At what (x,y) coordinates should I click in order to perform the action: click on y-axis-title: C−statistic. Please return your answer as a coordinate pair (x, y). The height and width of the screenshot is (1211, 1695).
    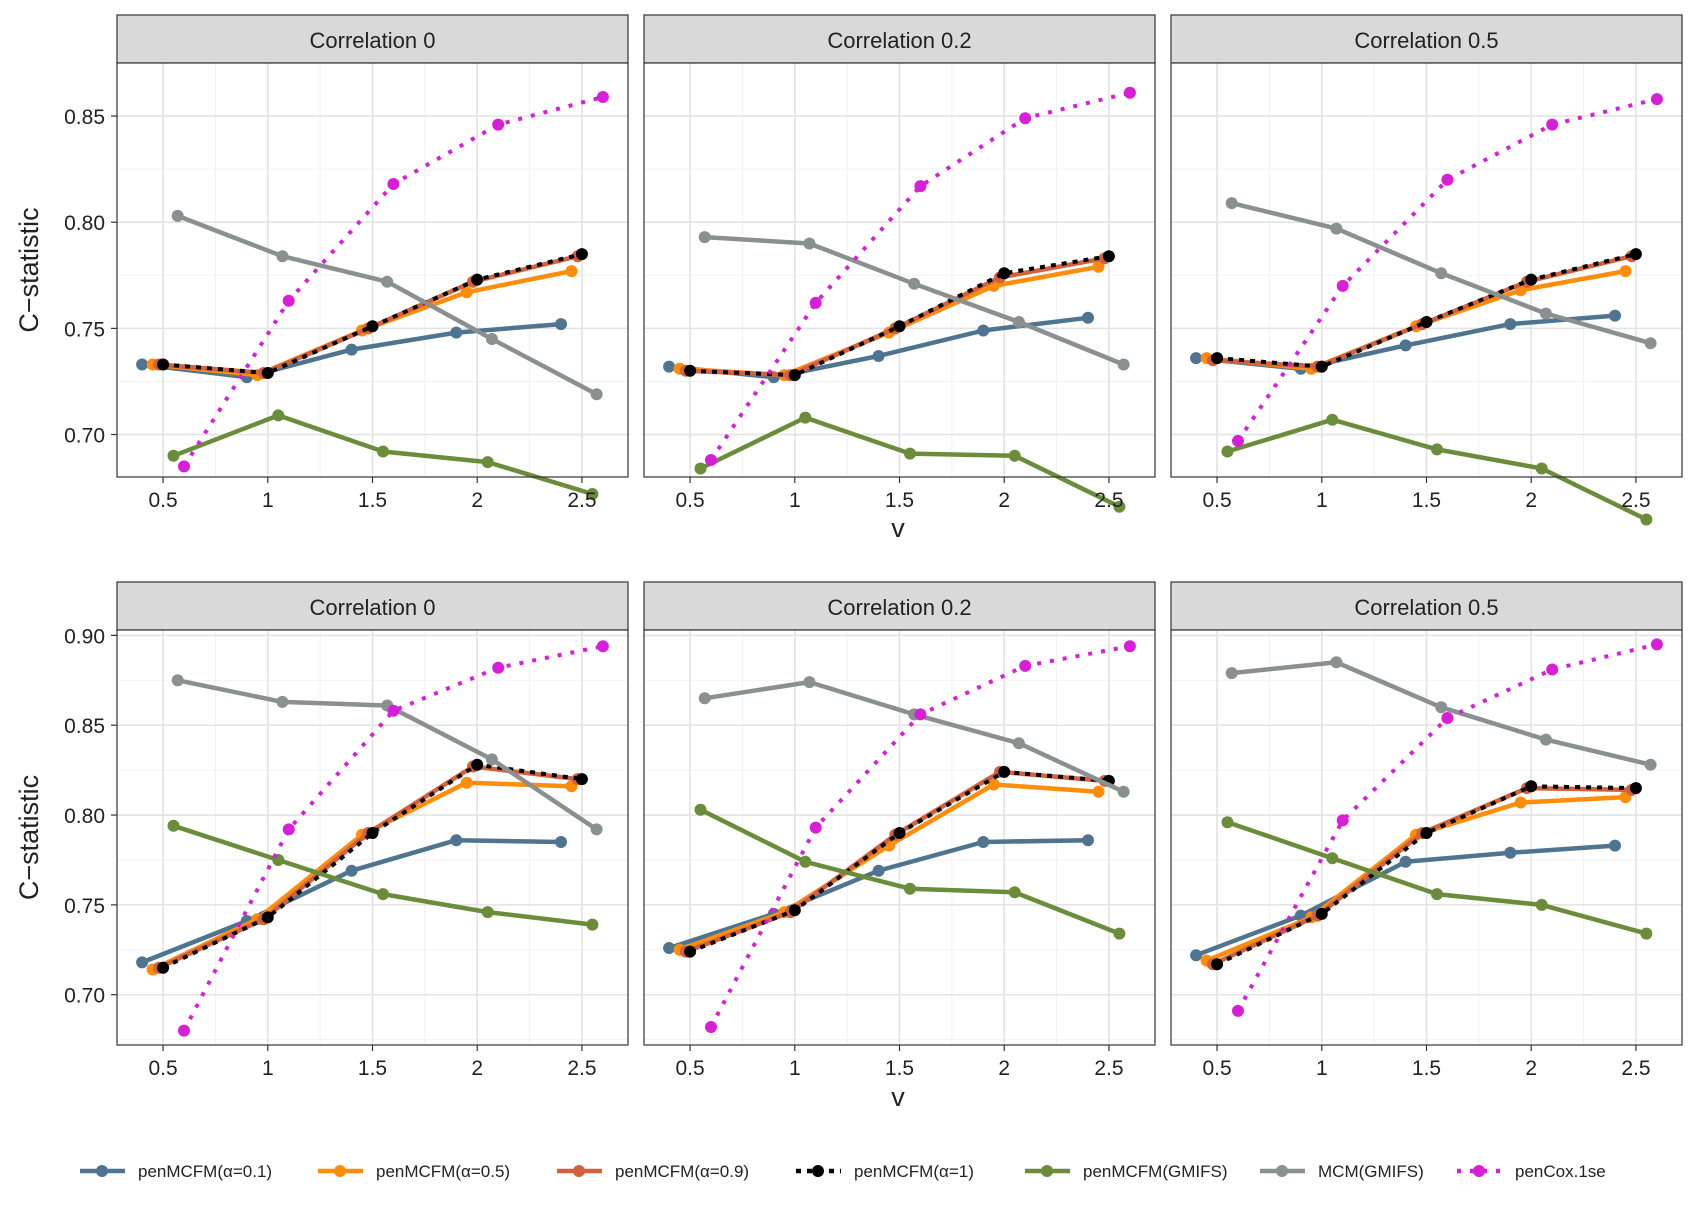
    Looking at the image, I should click on (29, 269).